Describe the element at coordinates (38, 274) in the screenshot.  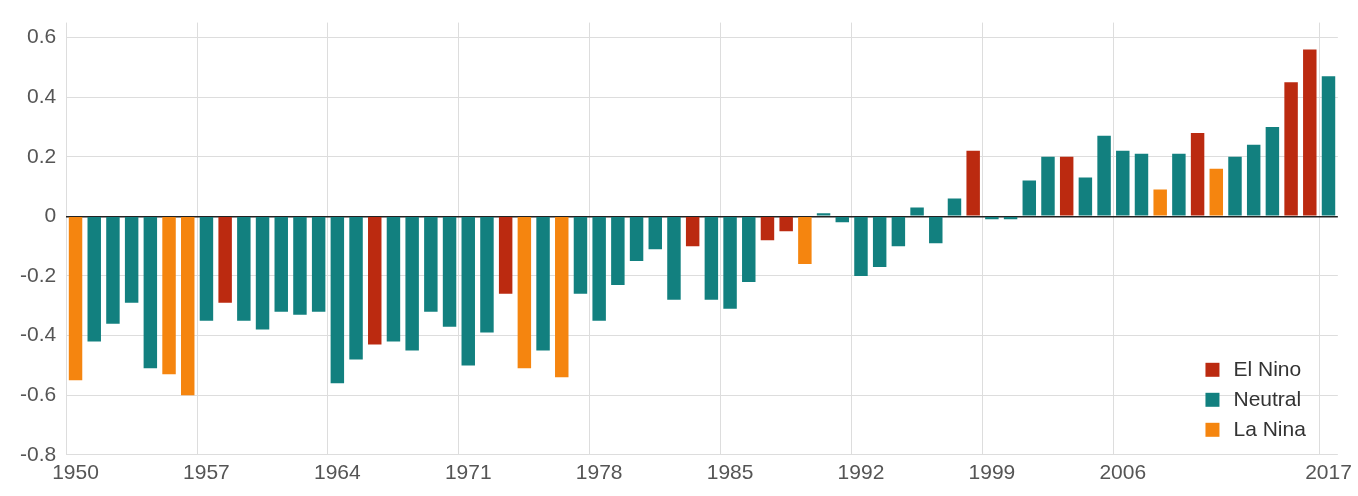
I see `y-tick-label: -0.2` at that location.